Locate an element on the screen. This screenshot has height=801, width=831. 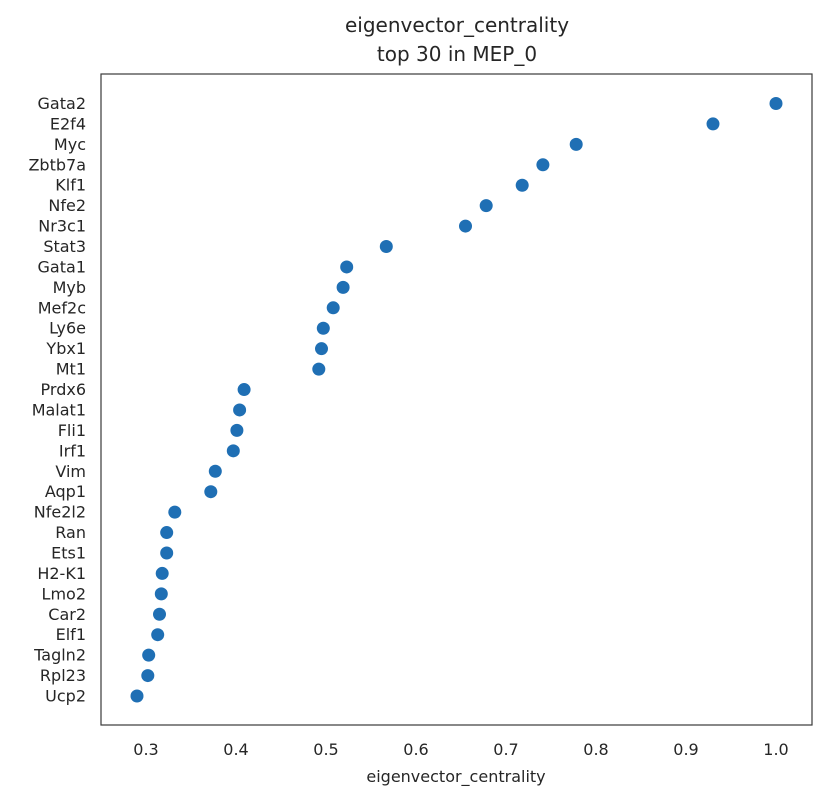
x-tick-label: 0.6 is located at coordinates (415, 749).